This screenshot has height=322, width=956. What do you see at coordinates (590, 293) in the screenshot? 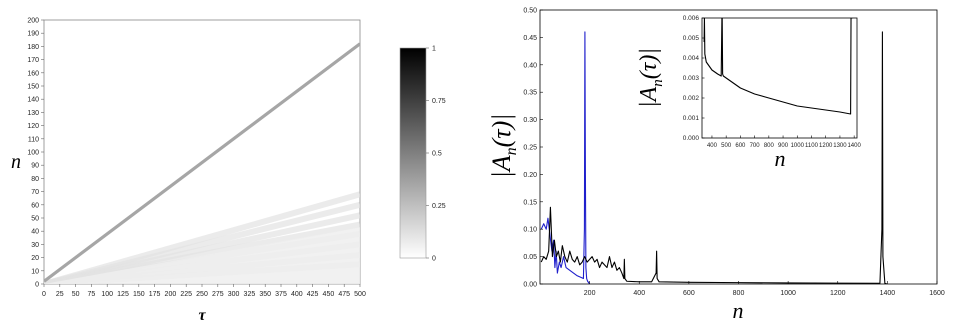
I see `line-x-tick-label: 200` at bounding box center [590, 293].